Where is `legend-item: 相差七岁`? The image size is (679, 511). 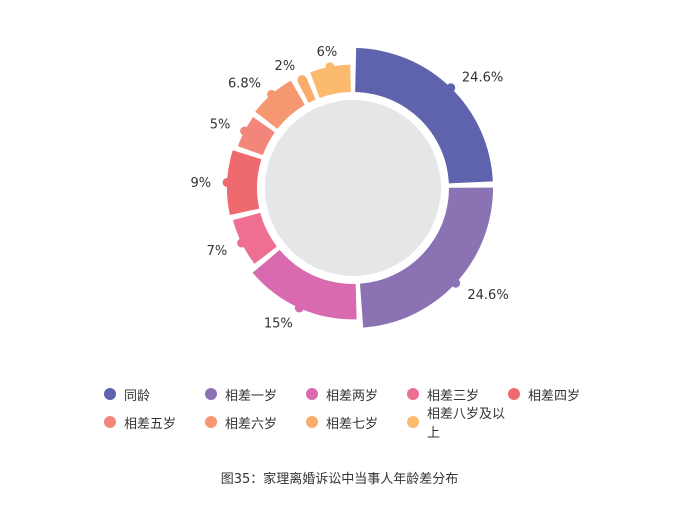 legend-item: 相差七岁 is located at coordinates (356, 422).